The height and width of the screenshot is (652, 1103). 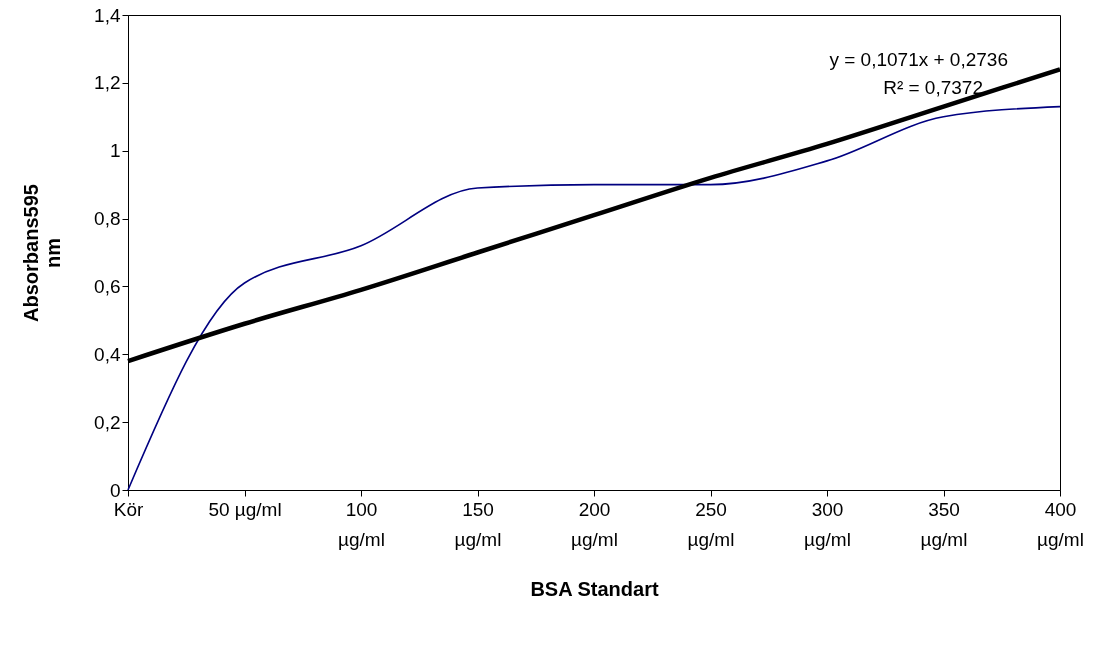 I want to click on x-tick-label: 150 µg/ml, so click(x=478, y=524).